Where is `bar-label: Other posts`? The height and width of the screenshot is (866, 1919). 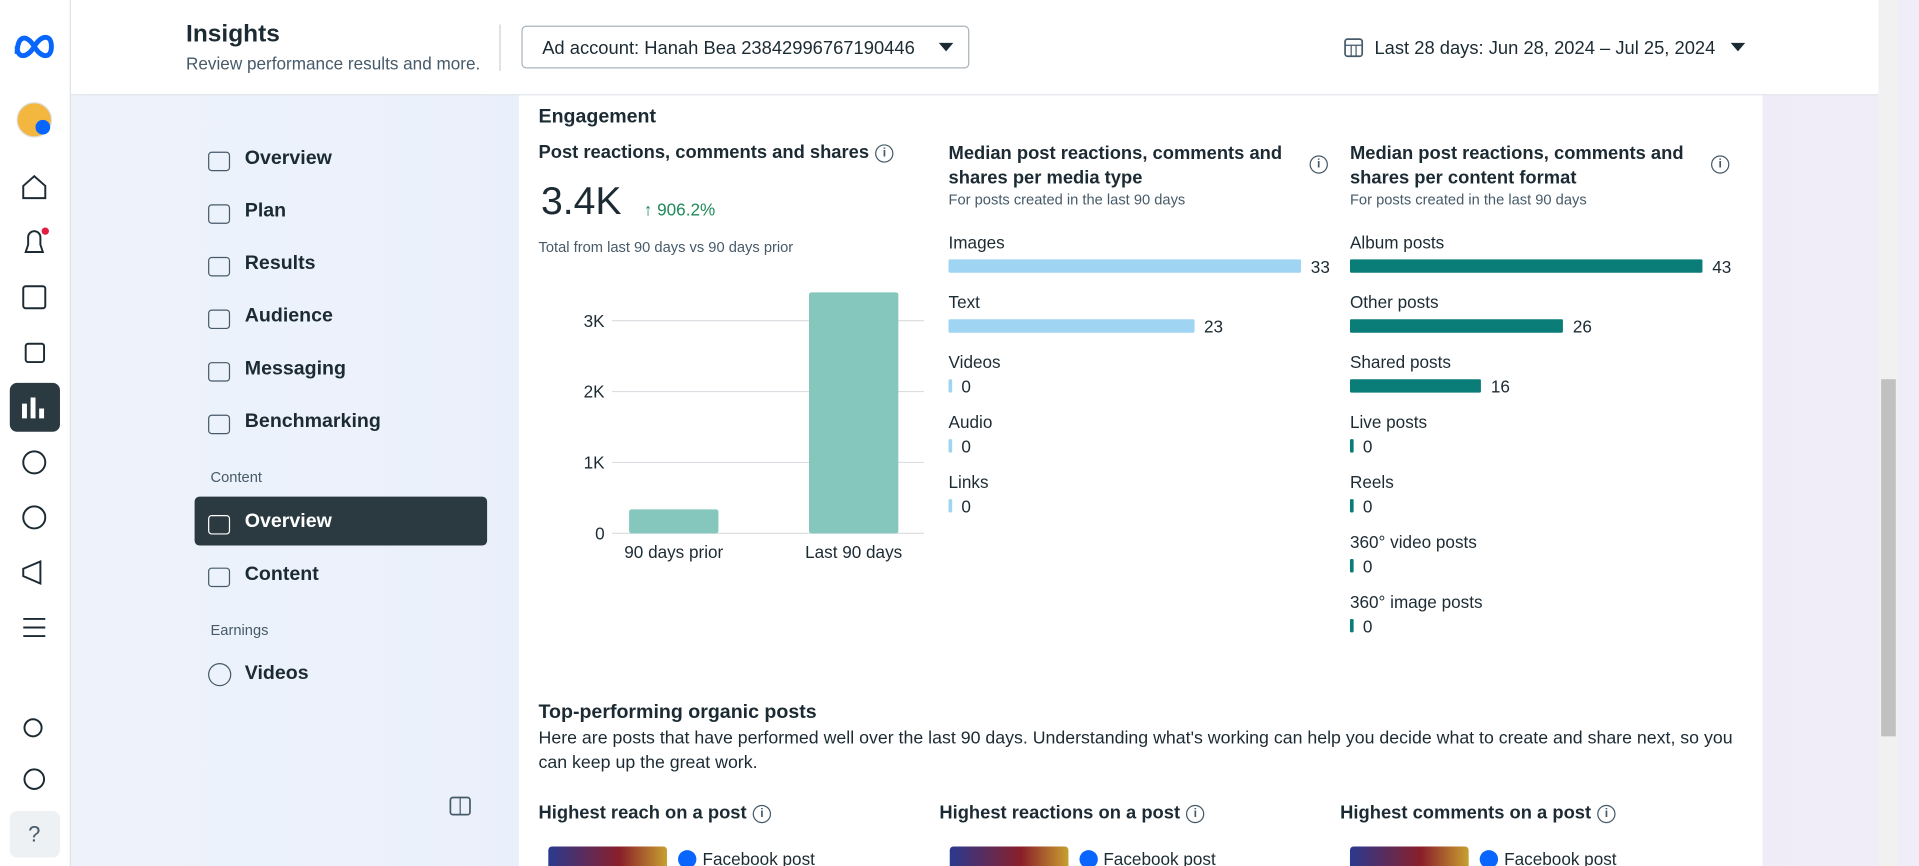
bar-label: Other posts is located at coordinates (1394, 302).